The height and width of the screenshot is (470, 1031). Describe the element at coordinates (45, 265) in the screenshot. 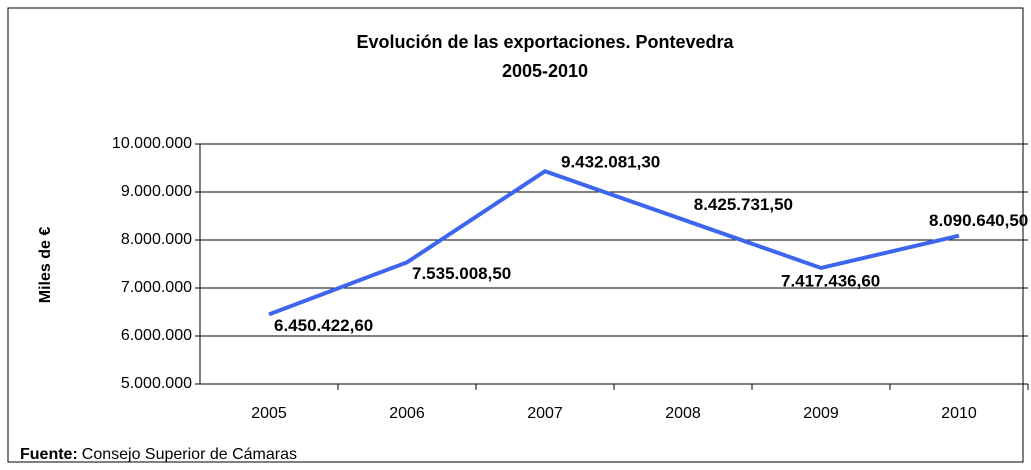

I see `y-axis-label: Miles de €` at that location.